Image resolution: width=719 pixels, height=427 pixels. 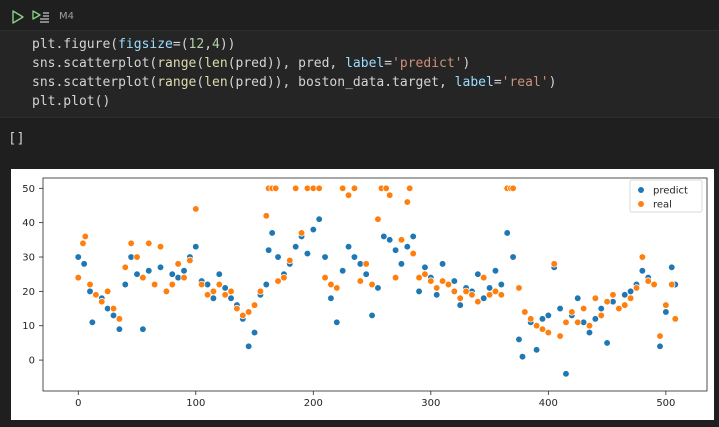 What do you see at coordinates (313, 403) in the screenshot?
I see `x-tick-label: 200` at bounding box center [313, 403].